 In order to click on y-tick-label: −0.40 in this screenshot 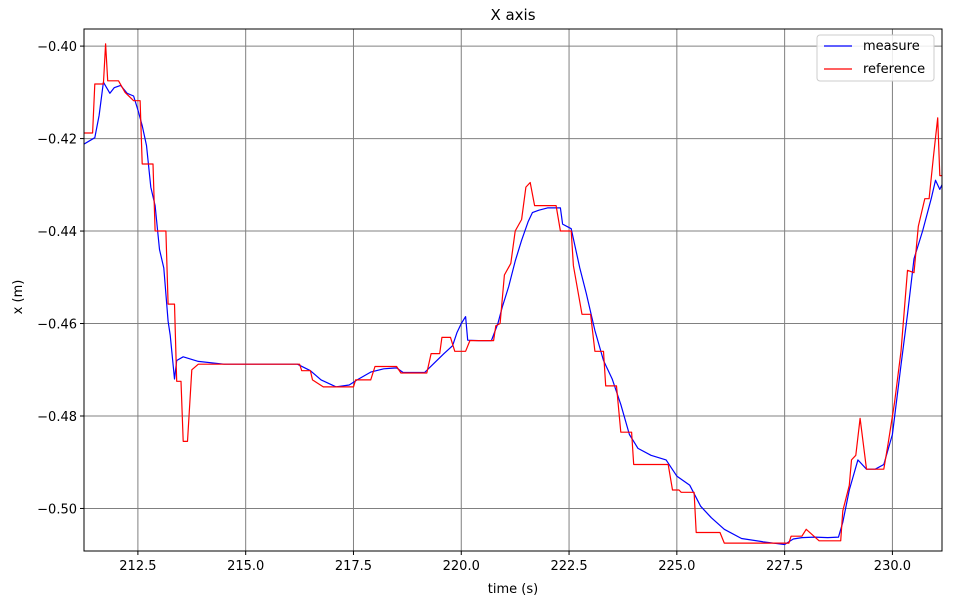, I will do `click(57, 47)`.